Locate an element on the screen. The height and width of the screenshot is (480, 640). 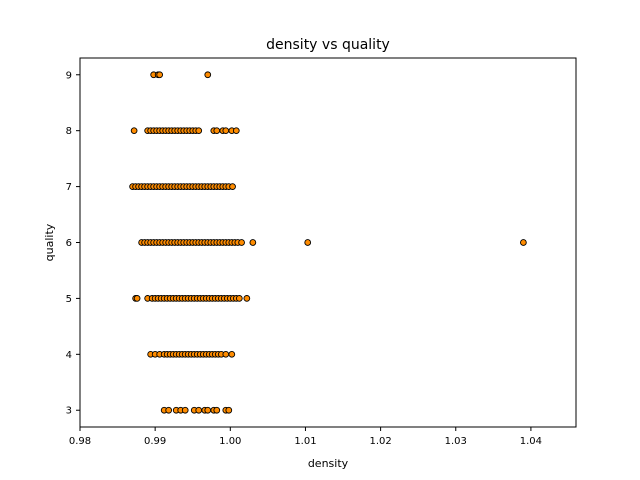
y-tick-label: 5 is located at coordinates (69, 299).